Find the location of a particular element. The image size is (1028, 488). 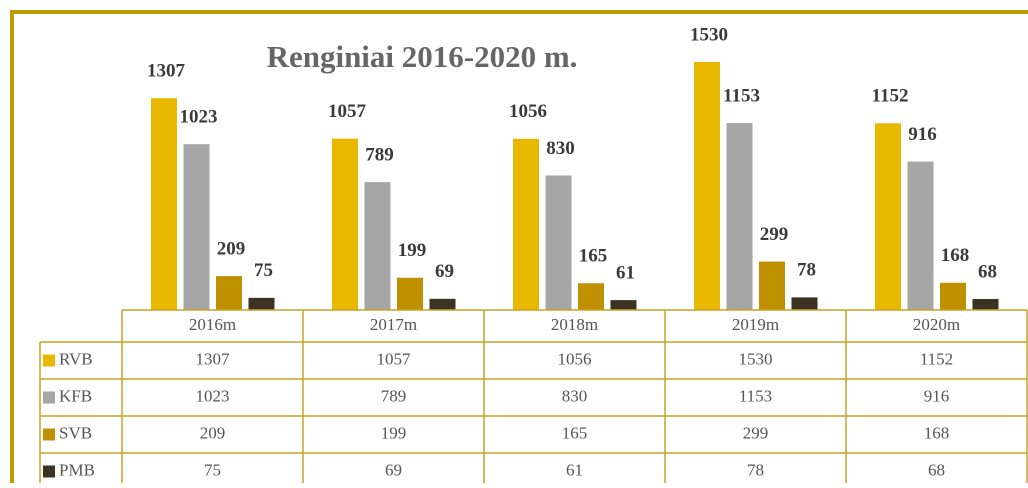

data-label: 1307 is located at coordinates (166, 71).